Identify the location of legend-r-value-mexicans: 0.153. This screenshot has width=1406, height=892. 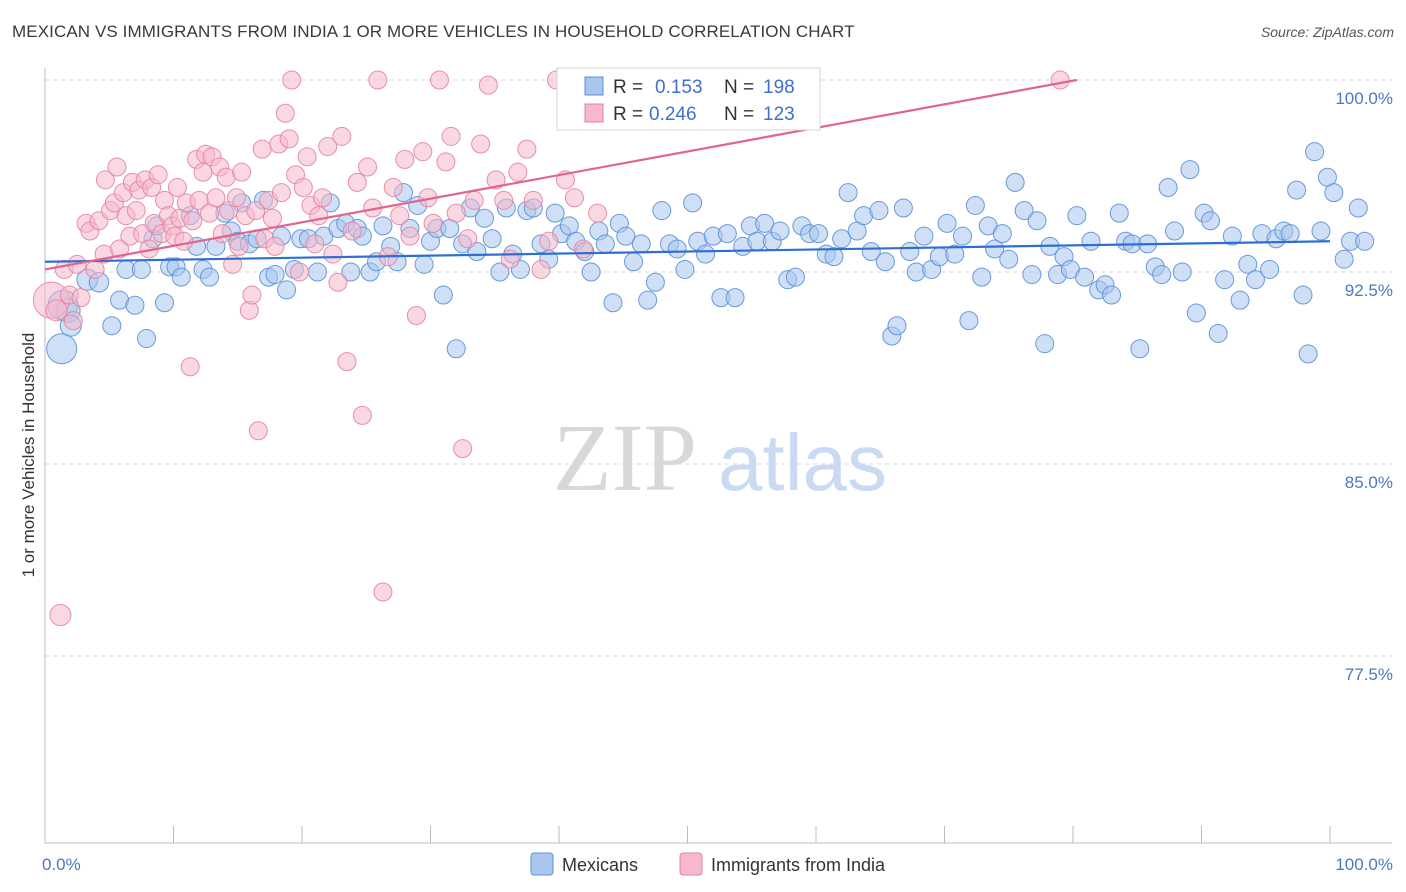
(679, 87).